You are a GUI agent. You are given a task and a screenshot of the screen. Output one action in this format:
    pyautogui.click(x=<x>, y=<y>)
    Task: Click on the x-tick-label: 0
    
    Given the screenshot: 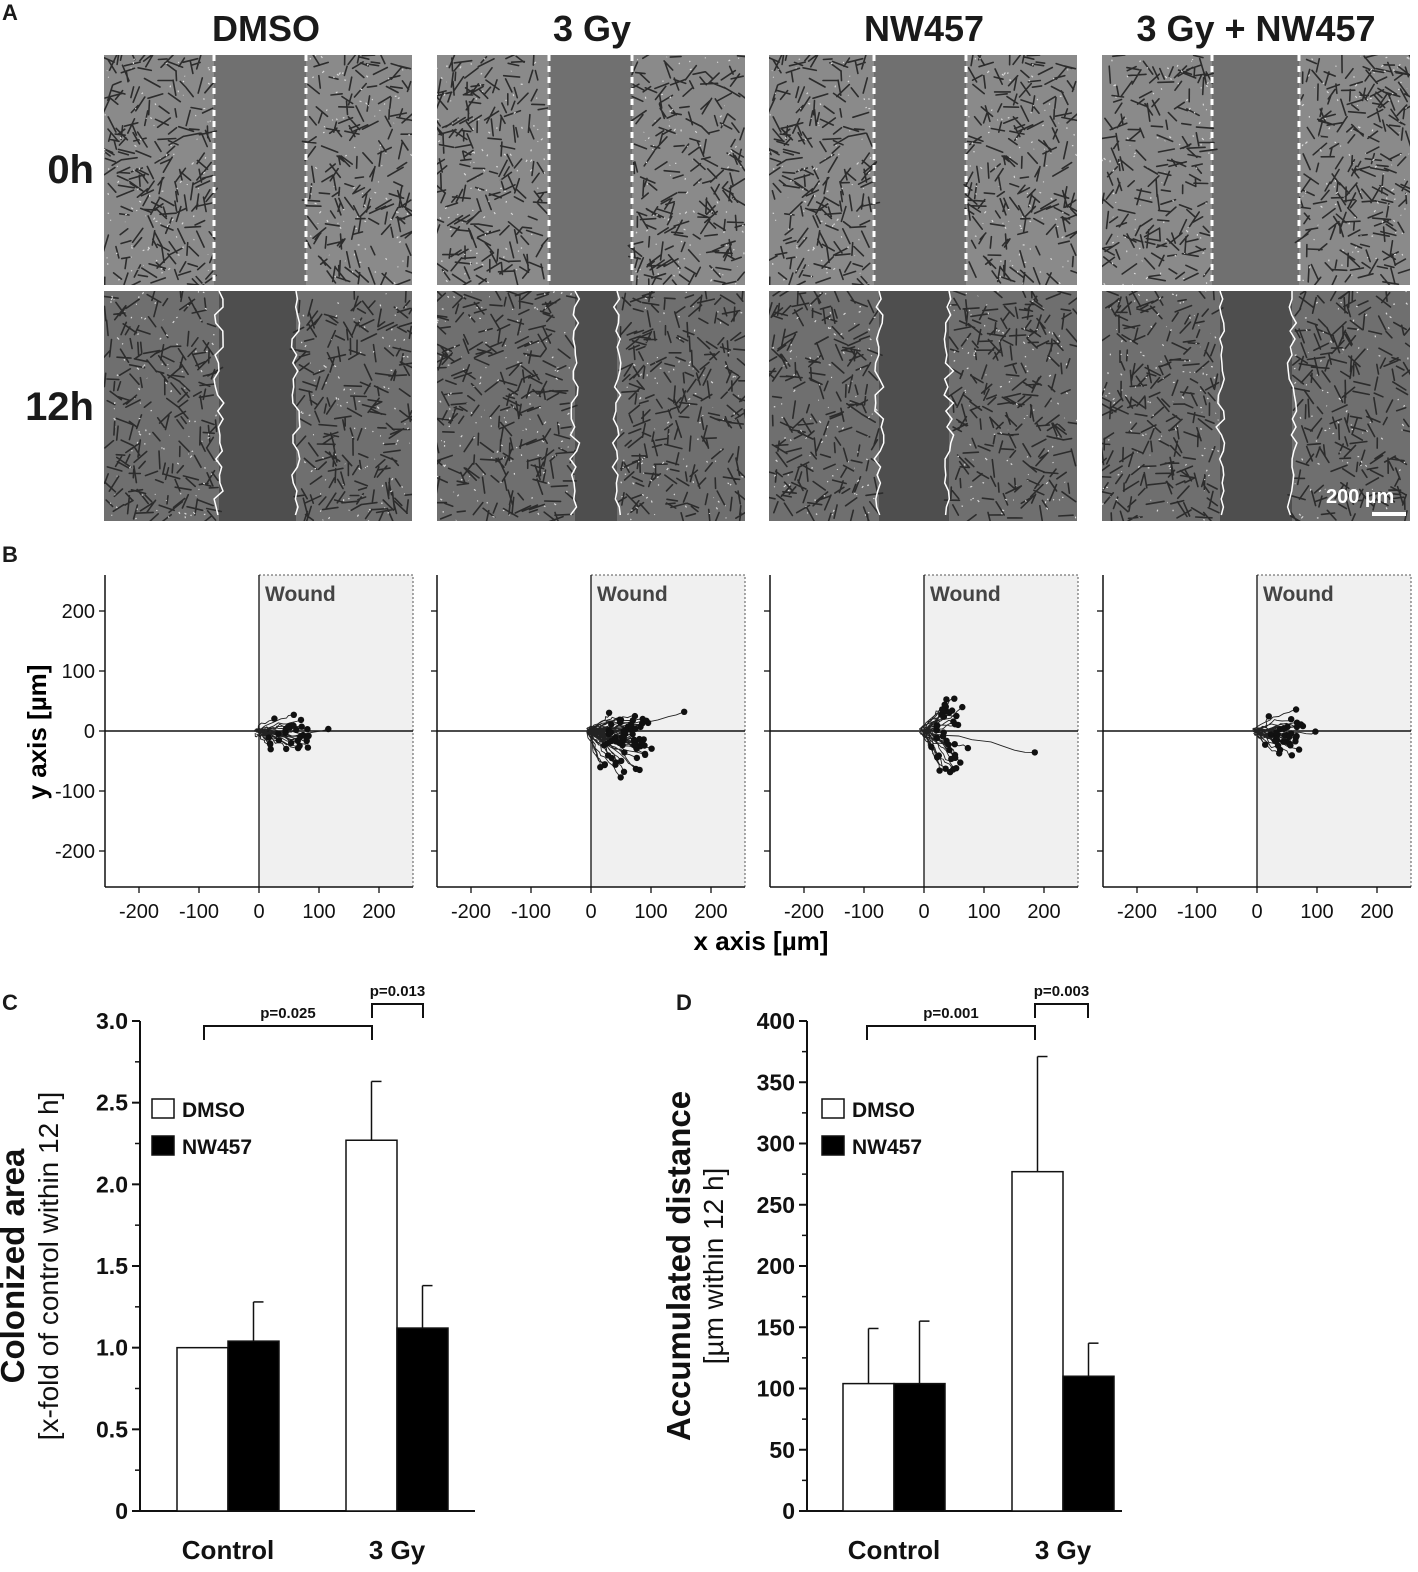 What is the action you would take?
    pyautogui.click(x=590, y=912)
    